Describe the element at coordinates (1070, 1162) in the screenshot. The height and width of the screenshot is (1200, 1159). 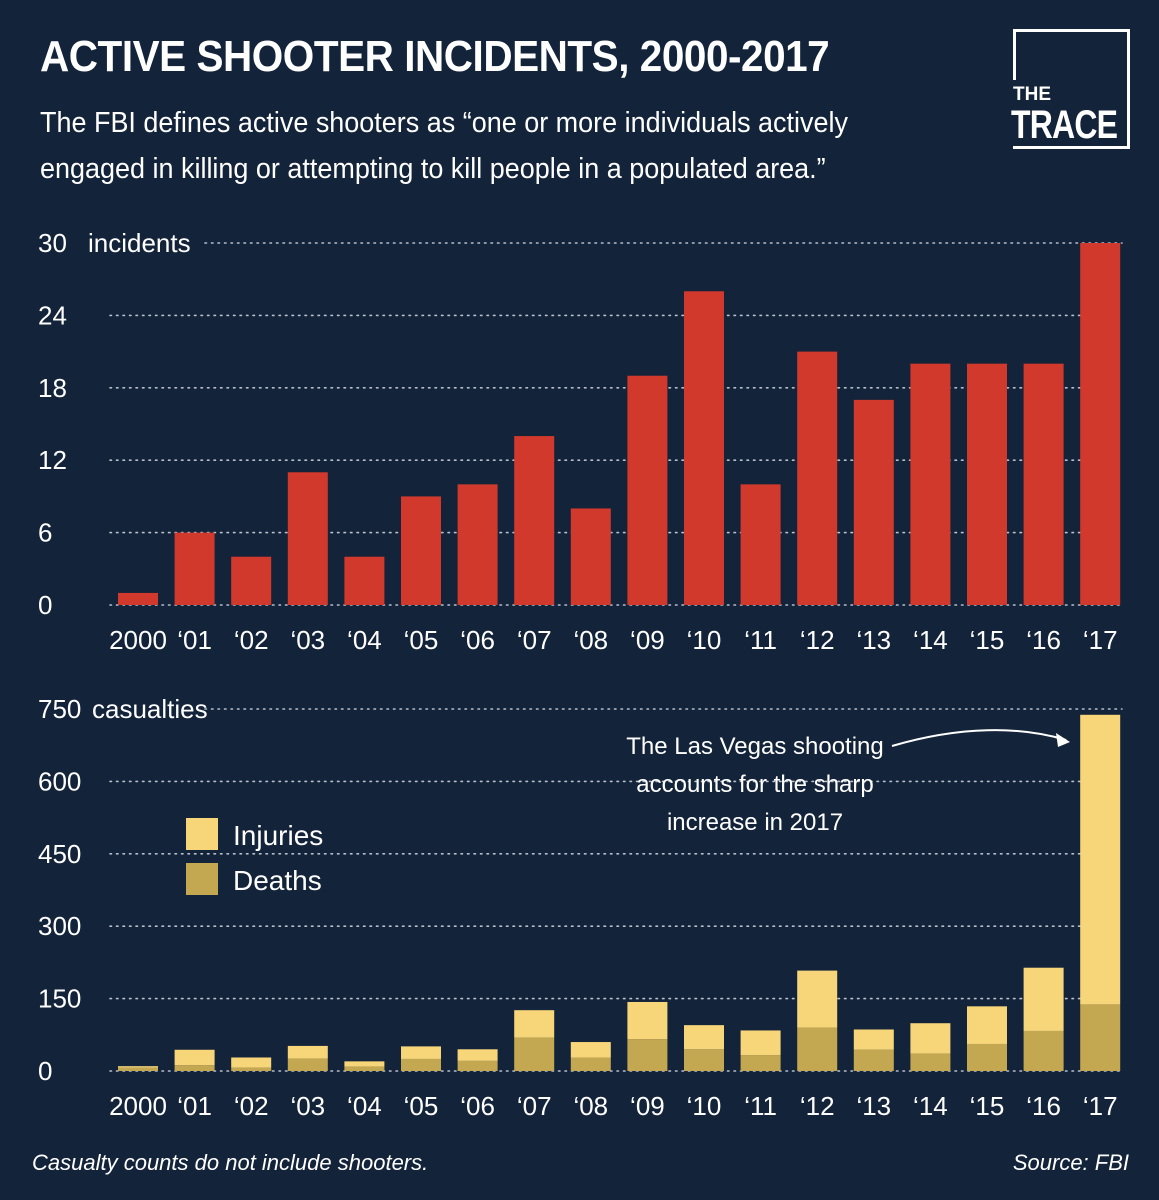
I see `source-note: Source: FBI` at that location.